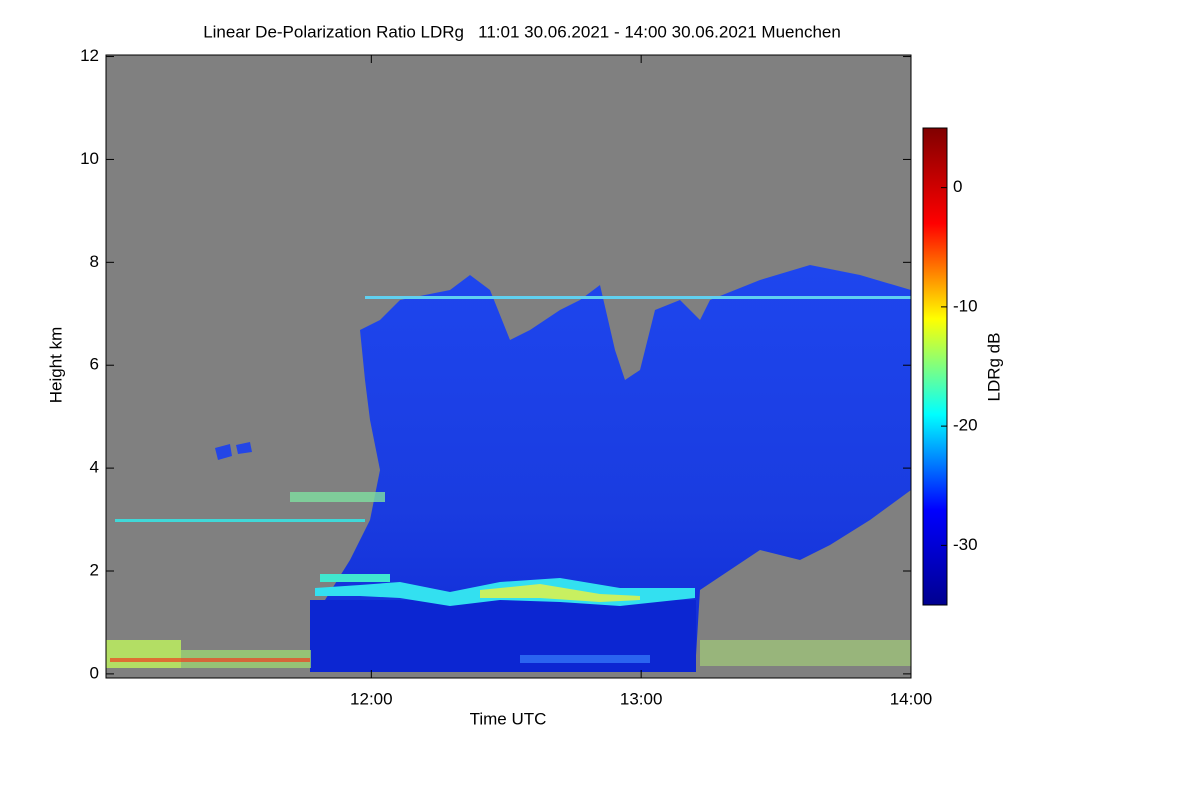 The image size is (1200, 800). Describe the element at coordinates (641, 698) in the screenshot. I see `x-tick-label: 13:00` at that location.